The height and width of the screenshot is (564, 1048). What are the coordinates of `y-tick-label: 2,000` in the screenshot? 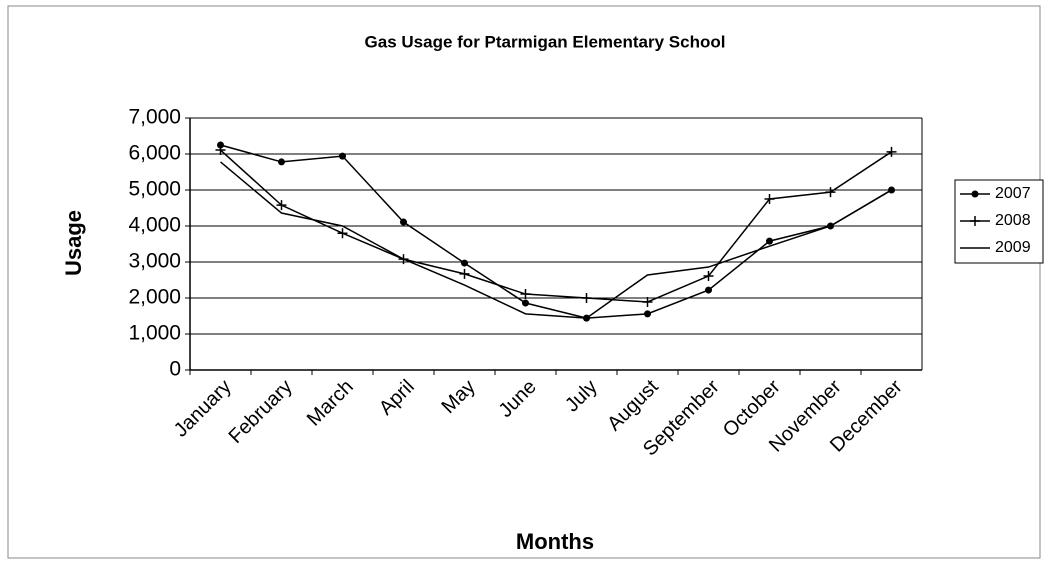 It's located at (154, 297).